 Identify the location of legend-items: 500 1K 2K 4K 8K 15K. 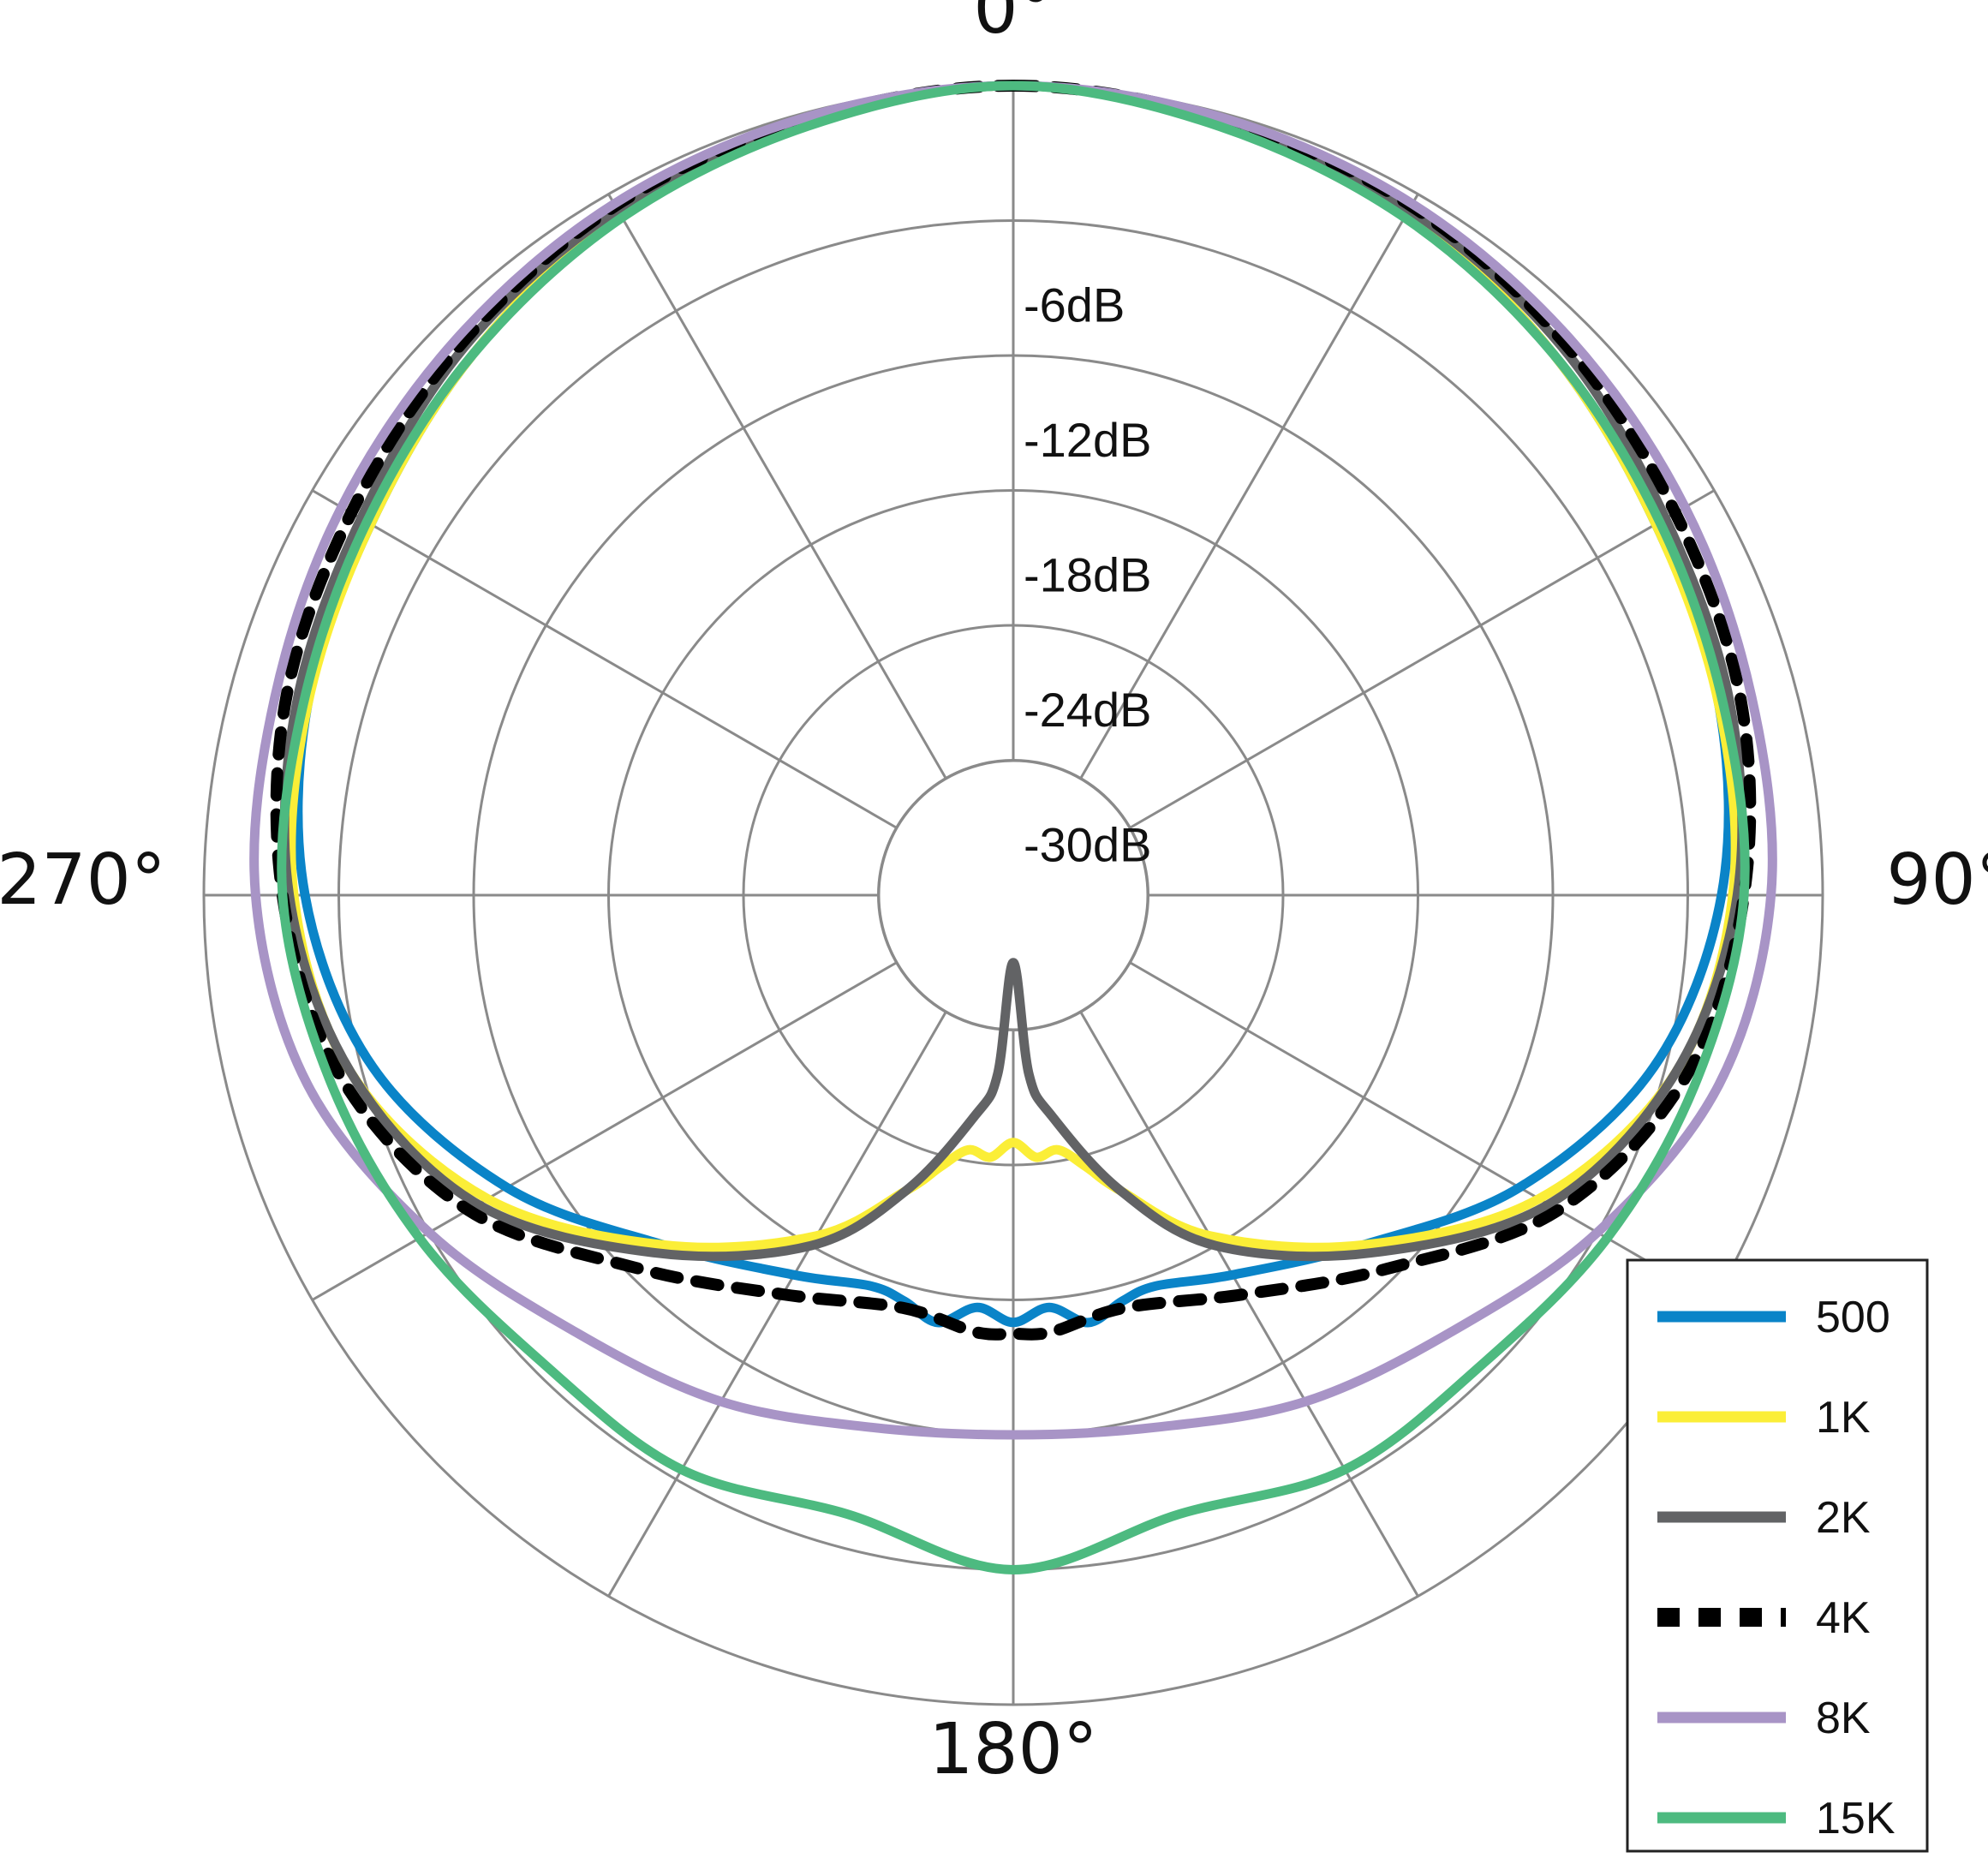
(1776, 1568).